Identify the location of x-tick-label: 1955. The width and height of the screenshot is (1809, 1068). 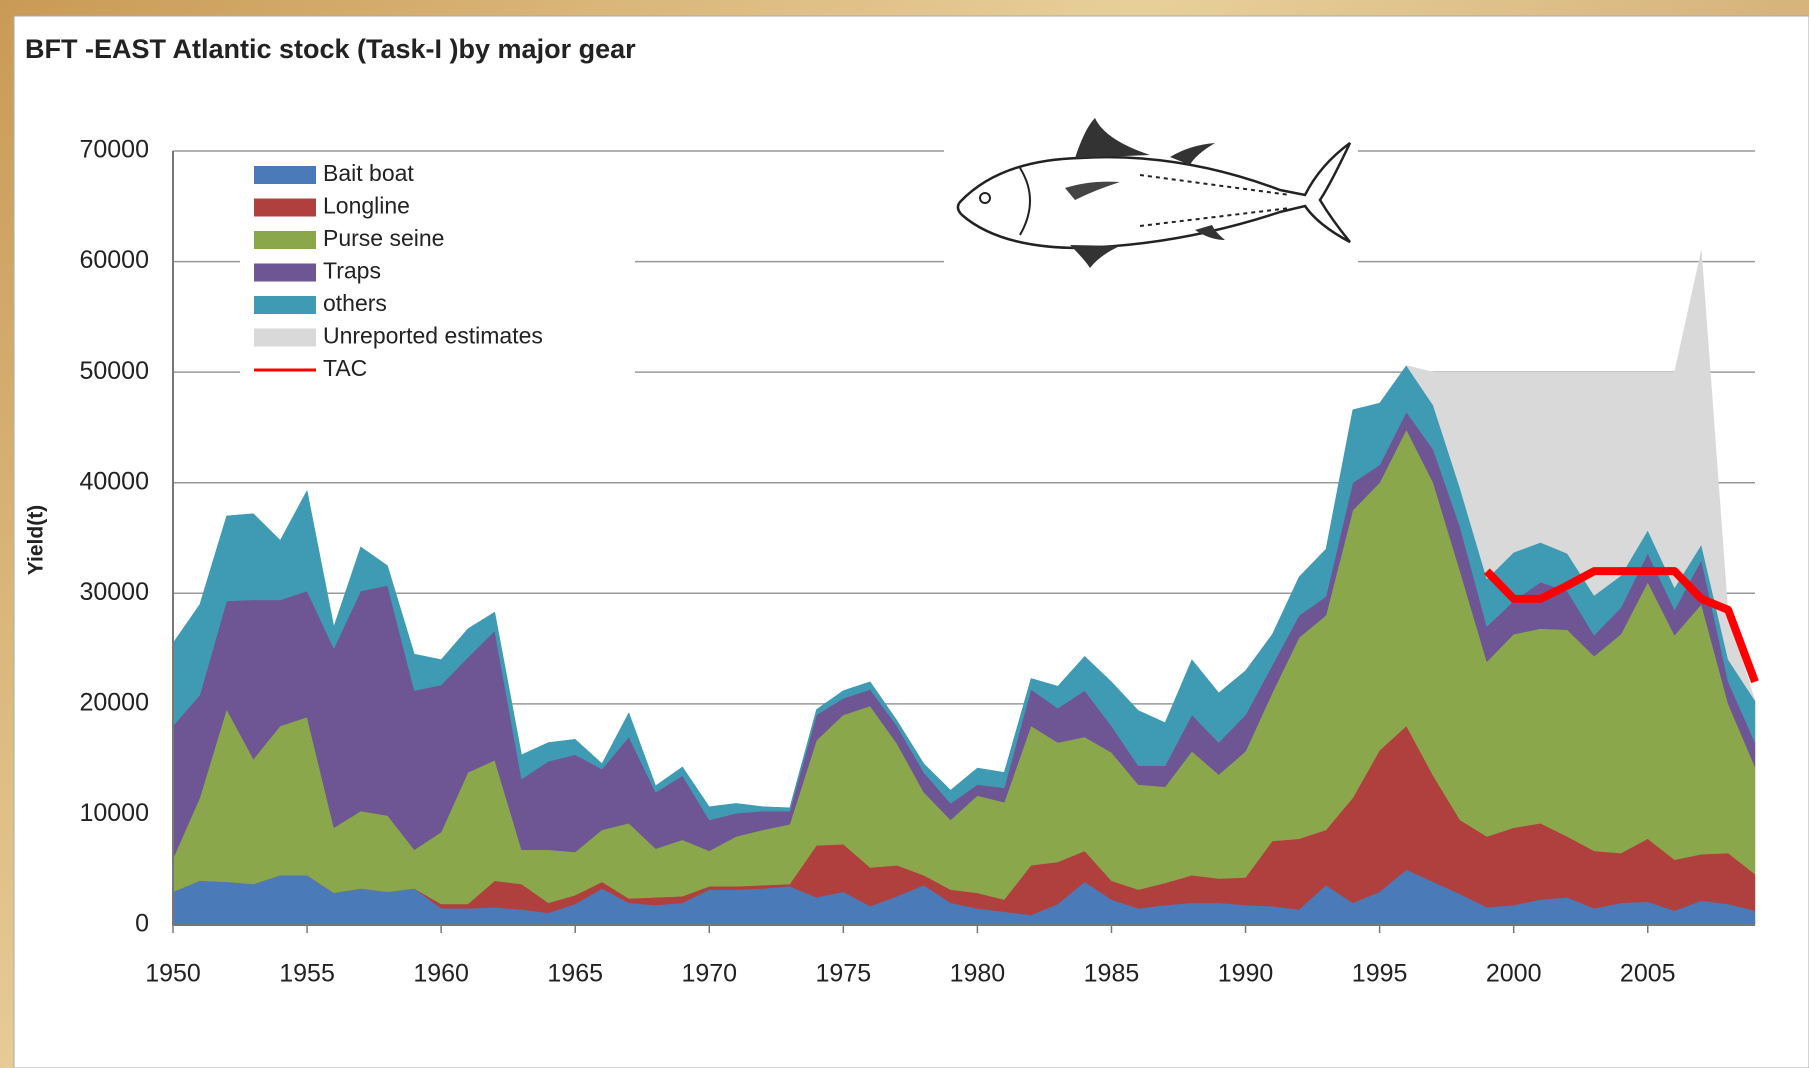
(307, 974).